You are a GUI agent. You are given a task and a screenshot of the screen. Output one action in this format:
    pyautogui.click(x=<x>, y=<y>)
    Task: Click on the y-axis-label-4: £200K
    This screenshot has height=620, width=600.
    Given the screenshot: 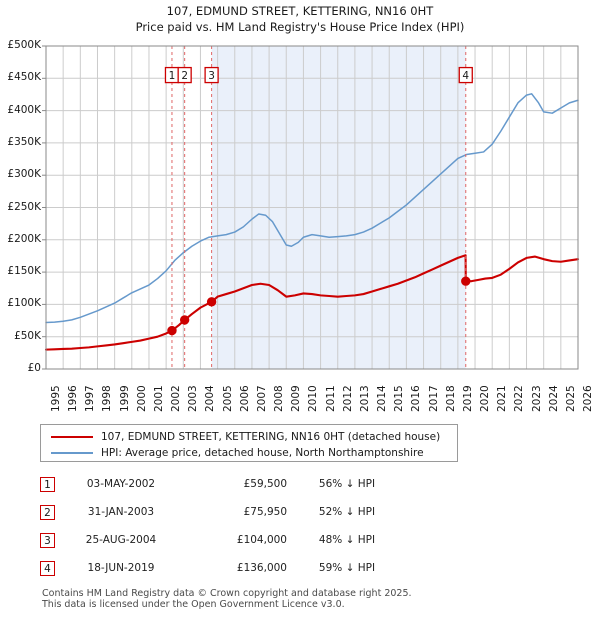 What is the action you would take?
    pyautogui.click(x=24, y=238)
    